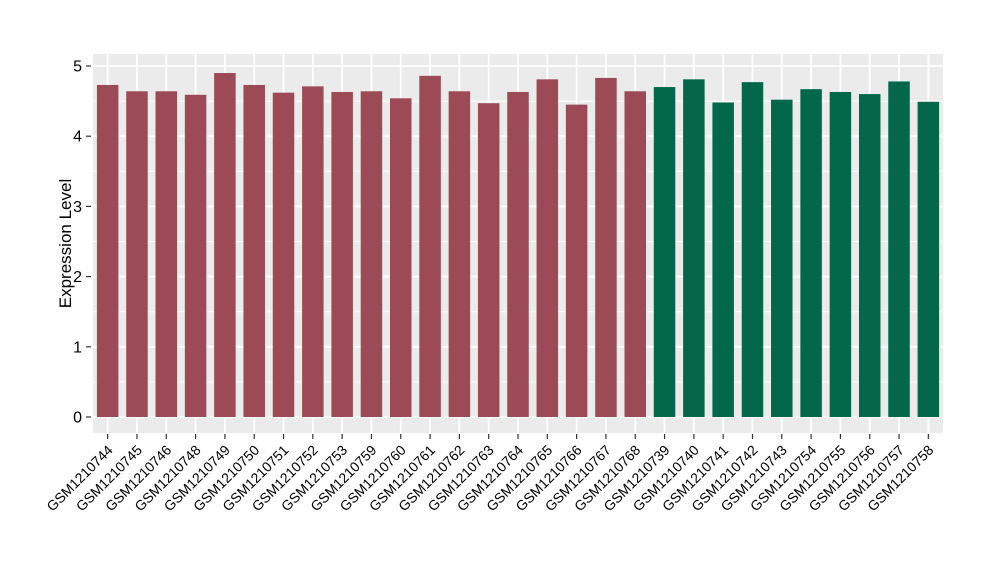  Describe the element at coordinates (899, 249) in the screenshot. I see `bar-GSM1210757` at that location.